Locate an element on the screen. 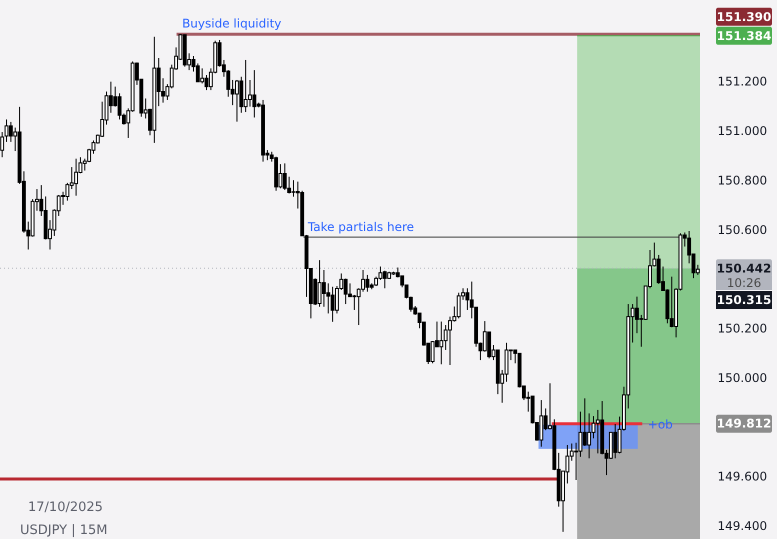 The width and height of the screenshot is (777, 539). y-tick-label: 149.600 is located at coordinates (743, 477).